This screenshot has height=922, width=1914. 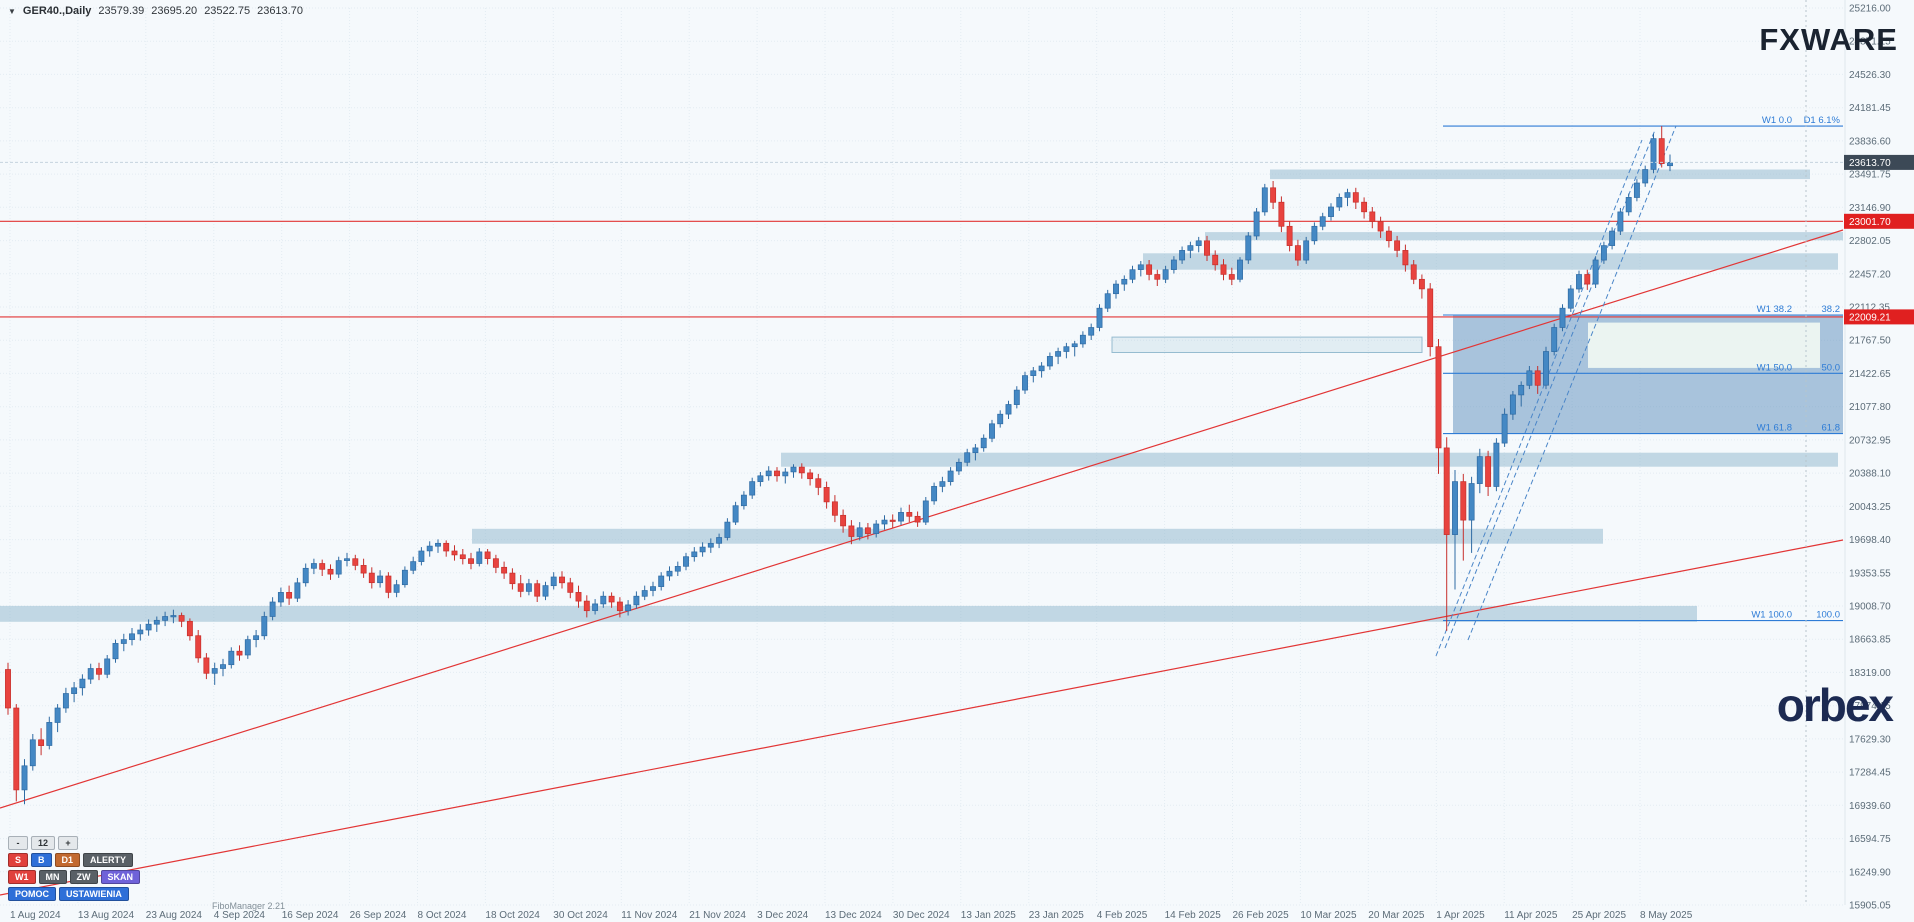 I want to click on button-zw: ZW, so click(x=83, y=877).